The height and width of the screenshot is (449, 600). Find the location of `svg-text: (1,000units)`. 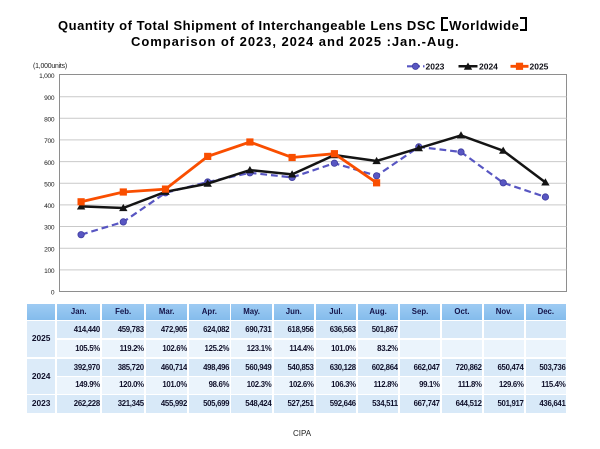

svg-text: (1,000units) is located at coordinates (50, 66).